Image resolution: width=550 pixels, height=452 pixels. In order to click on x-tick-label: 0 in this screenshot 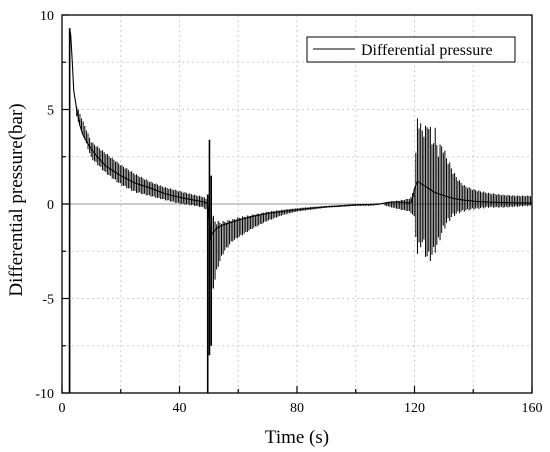, I will do `click(62, 408)`.